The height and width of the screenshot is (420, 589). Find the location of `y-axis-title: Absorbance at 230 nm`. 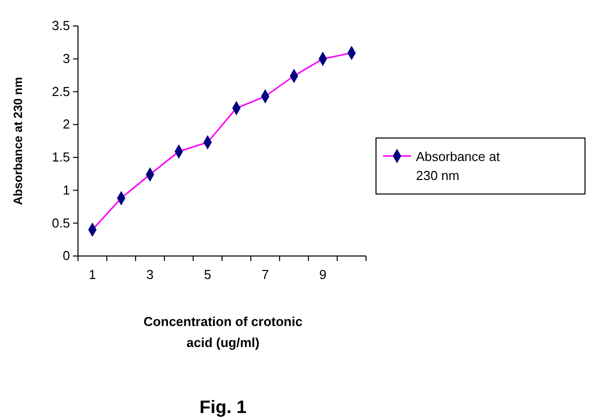

y-axis-title: Absorbance at 230 nm is located at coordinates (18, 141).